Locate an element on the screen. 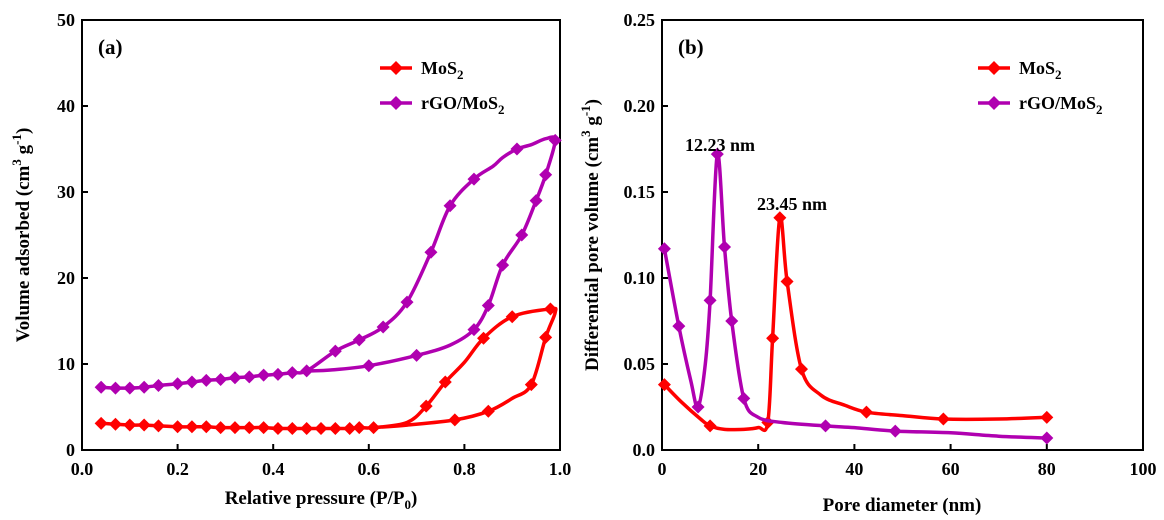 This screenshot has height=520, width=1164. y-tick-label-a-2: 20 is located at coordinates (66, 278).